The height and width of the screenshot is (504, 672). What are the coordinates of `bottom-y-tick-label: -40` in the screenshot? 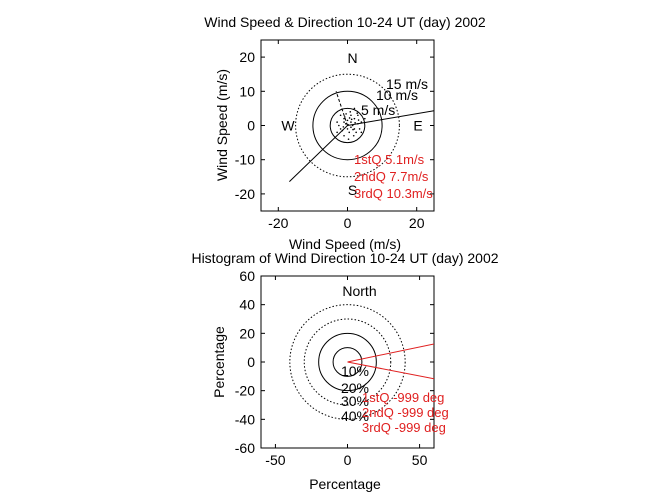 It's located at (245, 419).